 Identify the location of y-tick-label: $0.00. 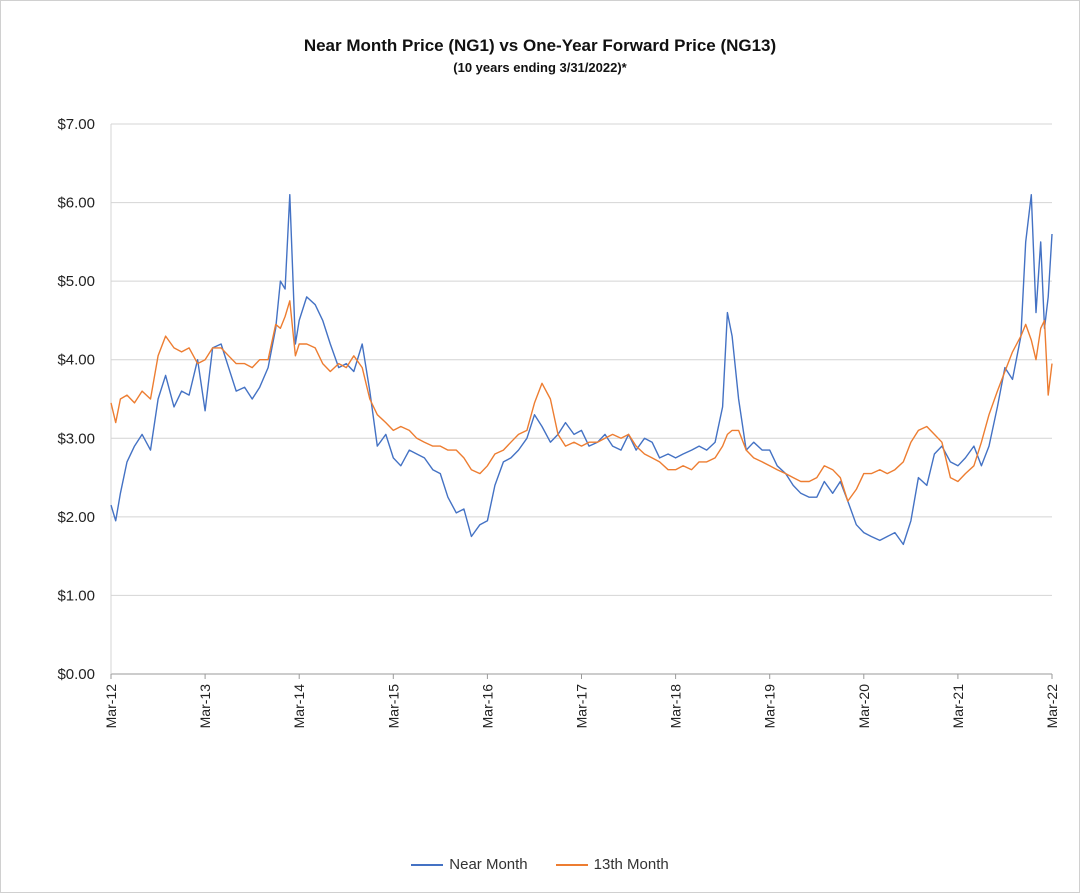
(76, 674).